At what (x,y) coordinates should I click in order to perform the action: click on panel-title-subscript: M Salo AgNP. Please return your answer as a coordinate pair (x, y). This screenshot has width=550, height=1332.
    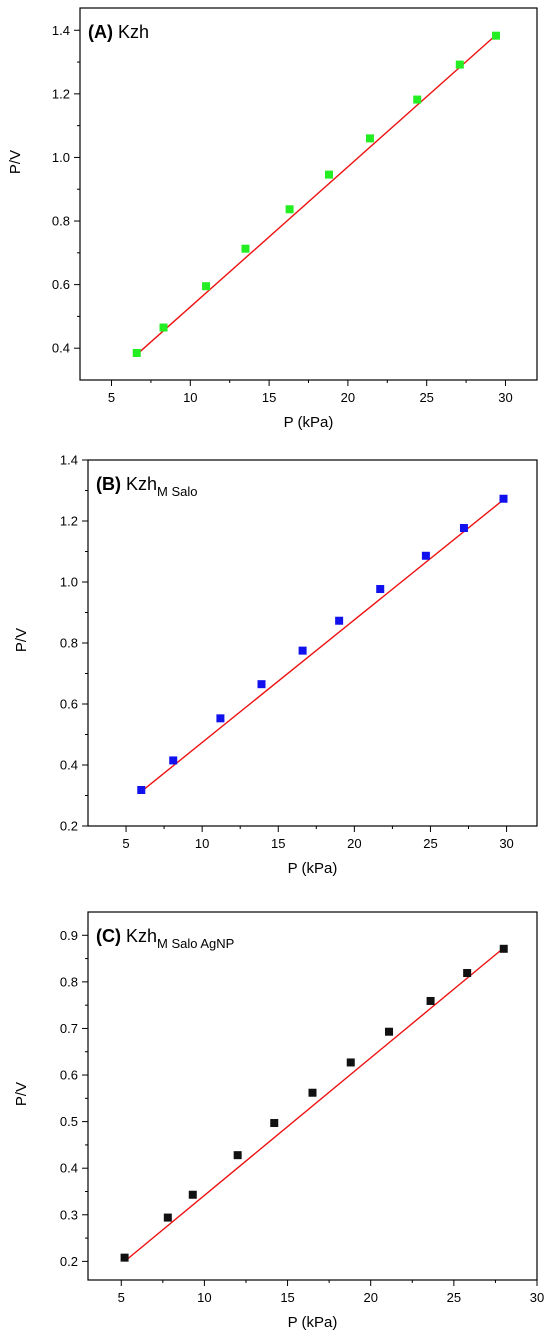
    Looking at the image, I should click on (195, 943).